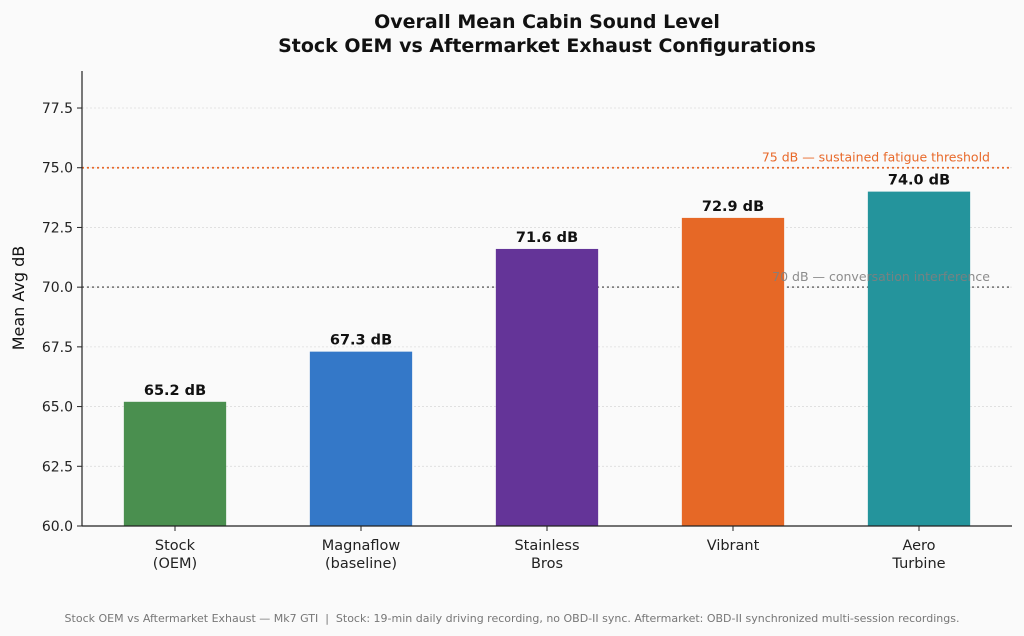 This screenshot has height=636, width=1024. What do you see at coordinates (733, 207) in the screenshot?
I see `bar-value-label: 72.9 dB` at bounding box center [733, 207].